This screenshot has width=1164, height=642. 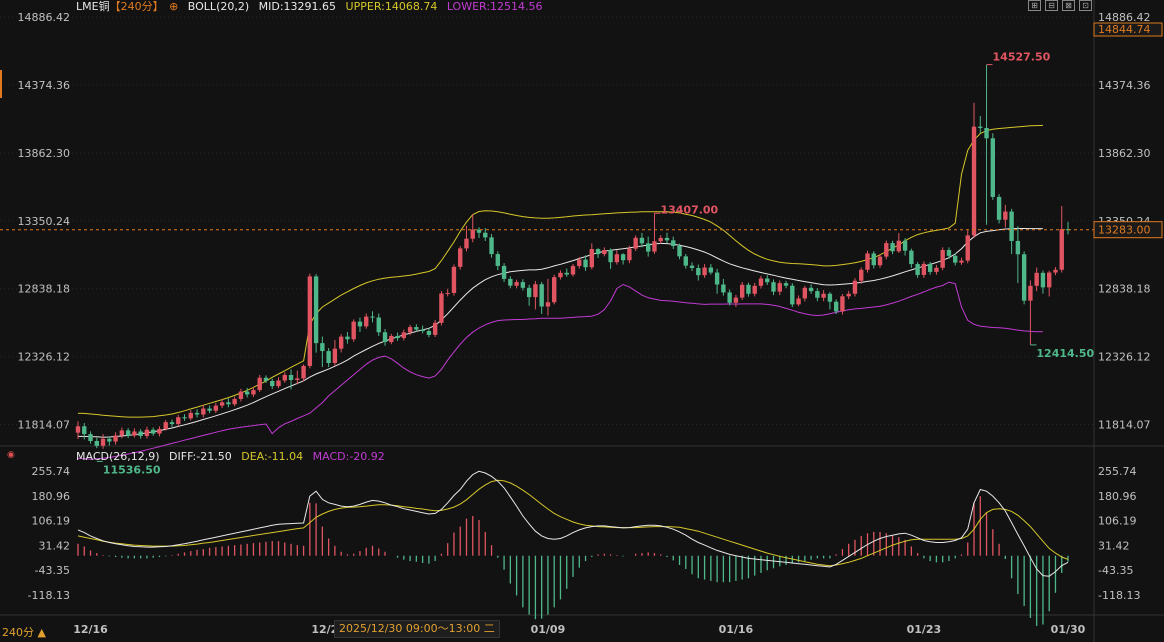 What do you see at coordinates (200, 456) in the screenshot?
I see `macd-diff: DIFF:-21.50` at bounding box center [200, 456].